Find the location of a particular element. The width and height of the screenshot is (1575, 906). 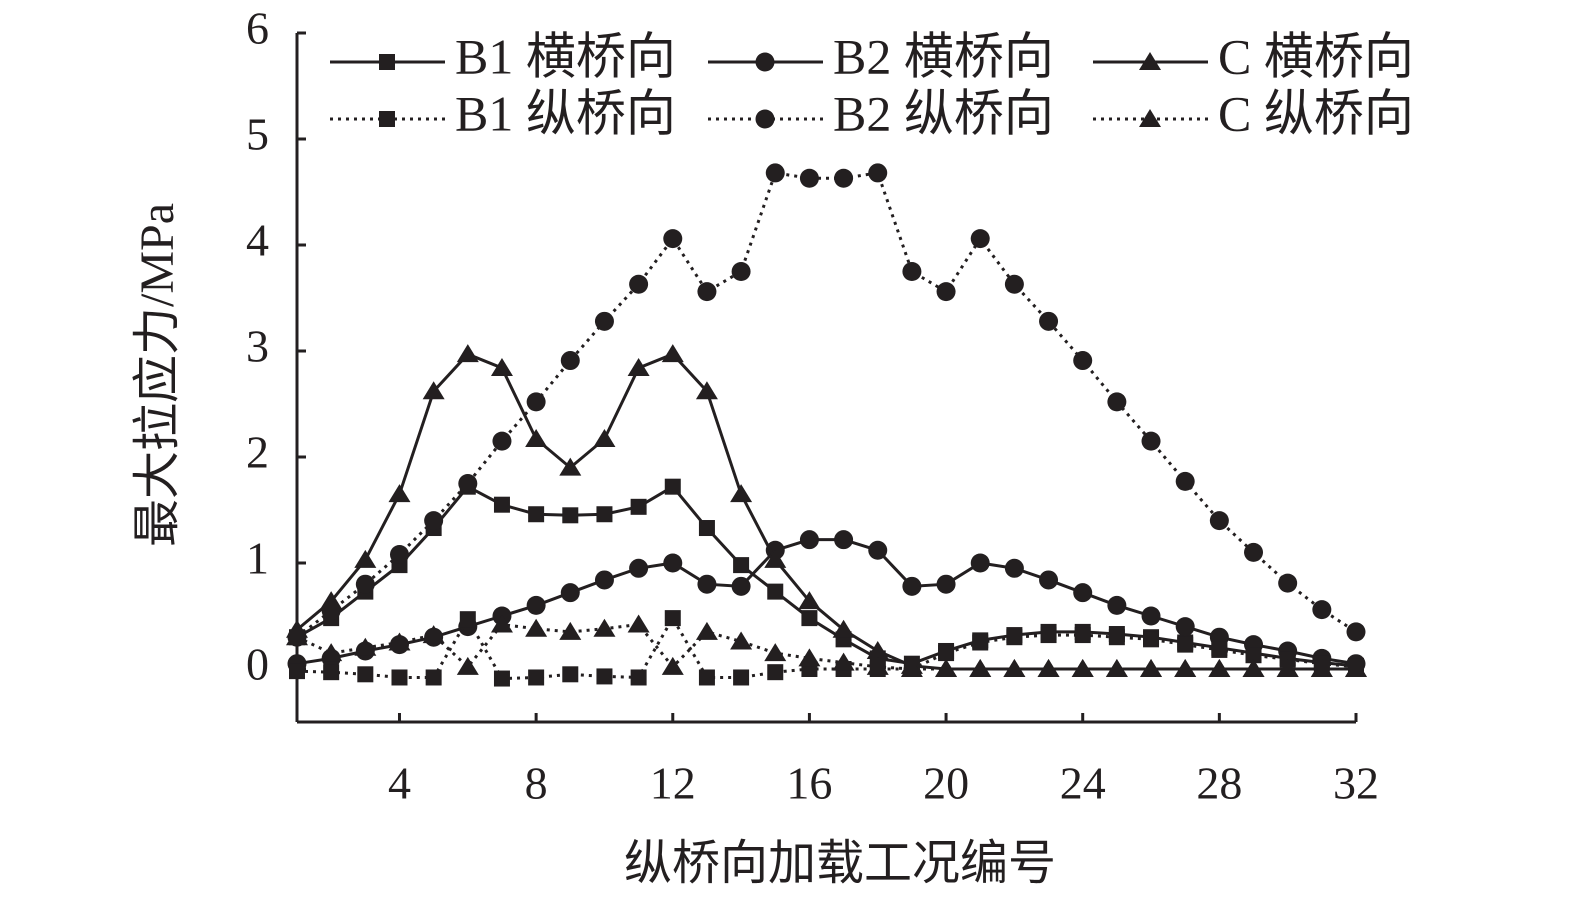

legend-label: C 横桥向 is located at coordinates (1316, 56).